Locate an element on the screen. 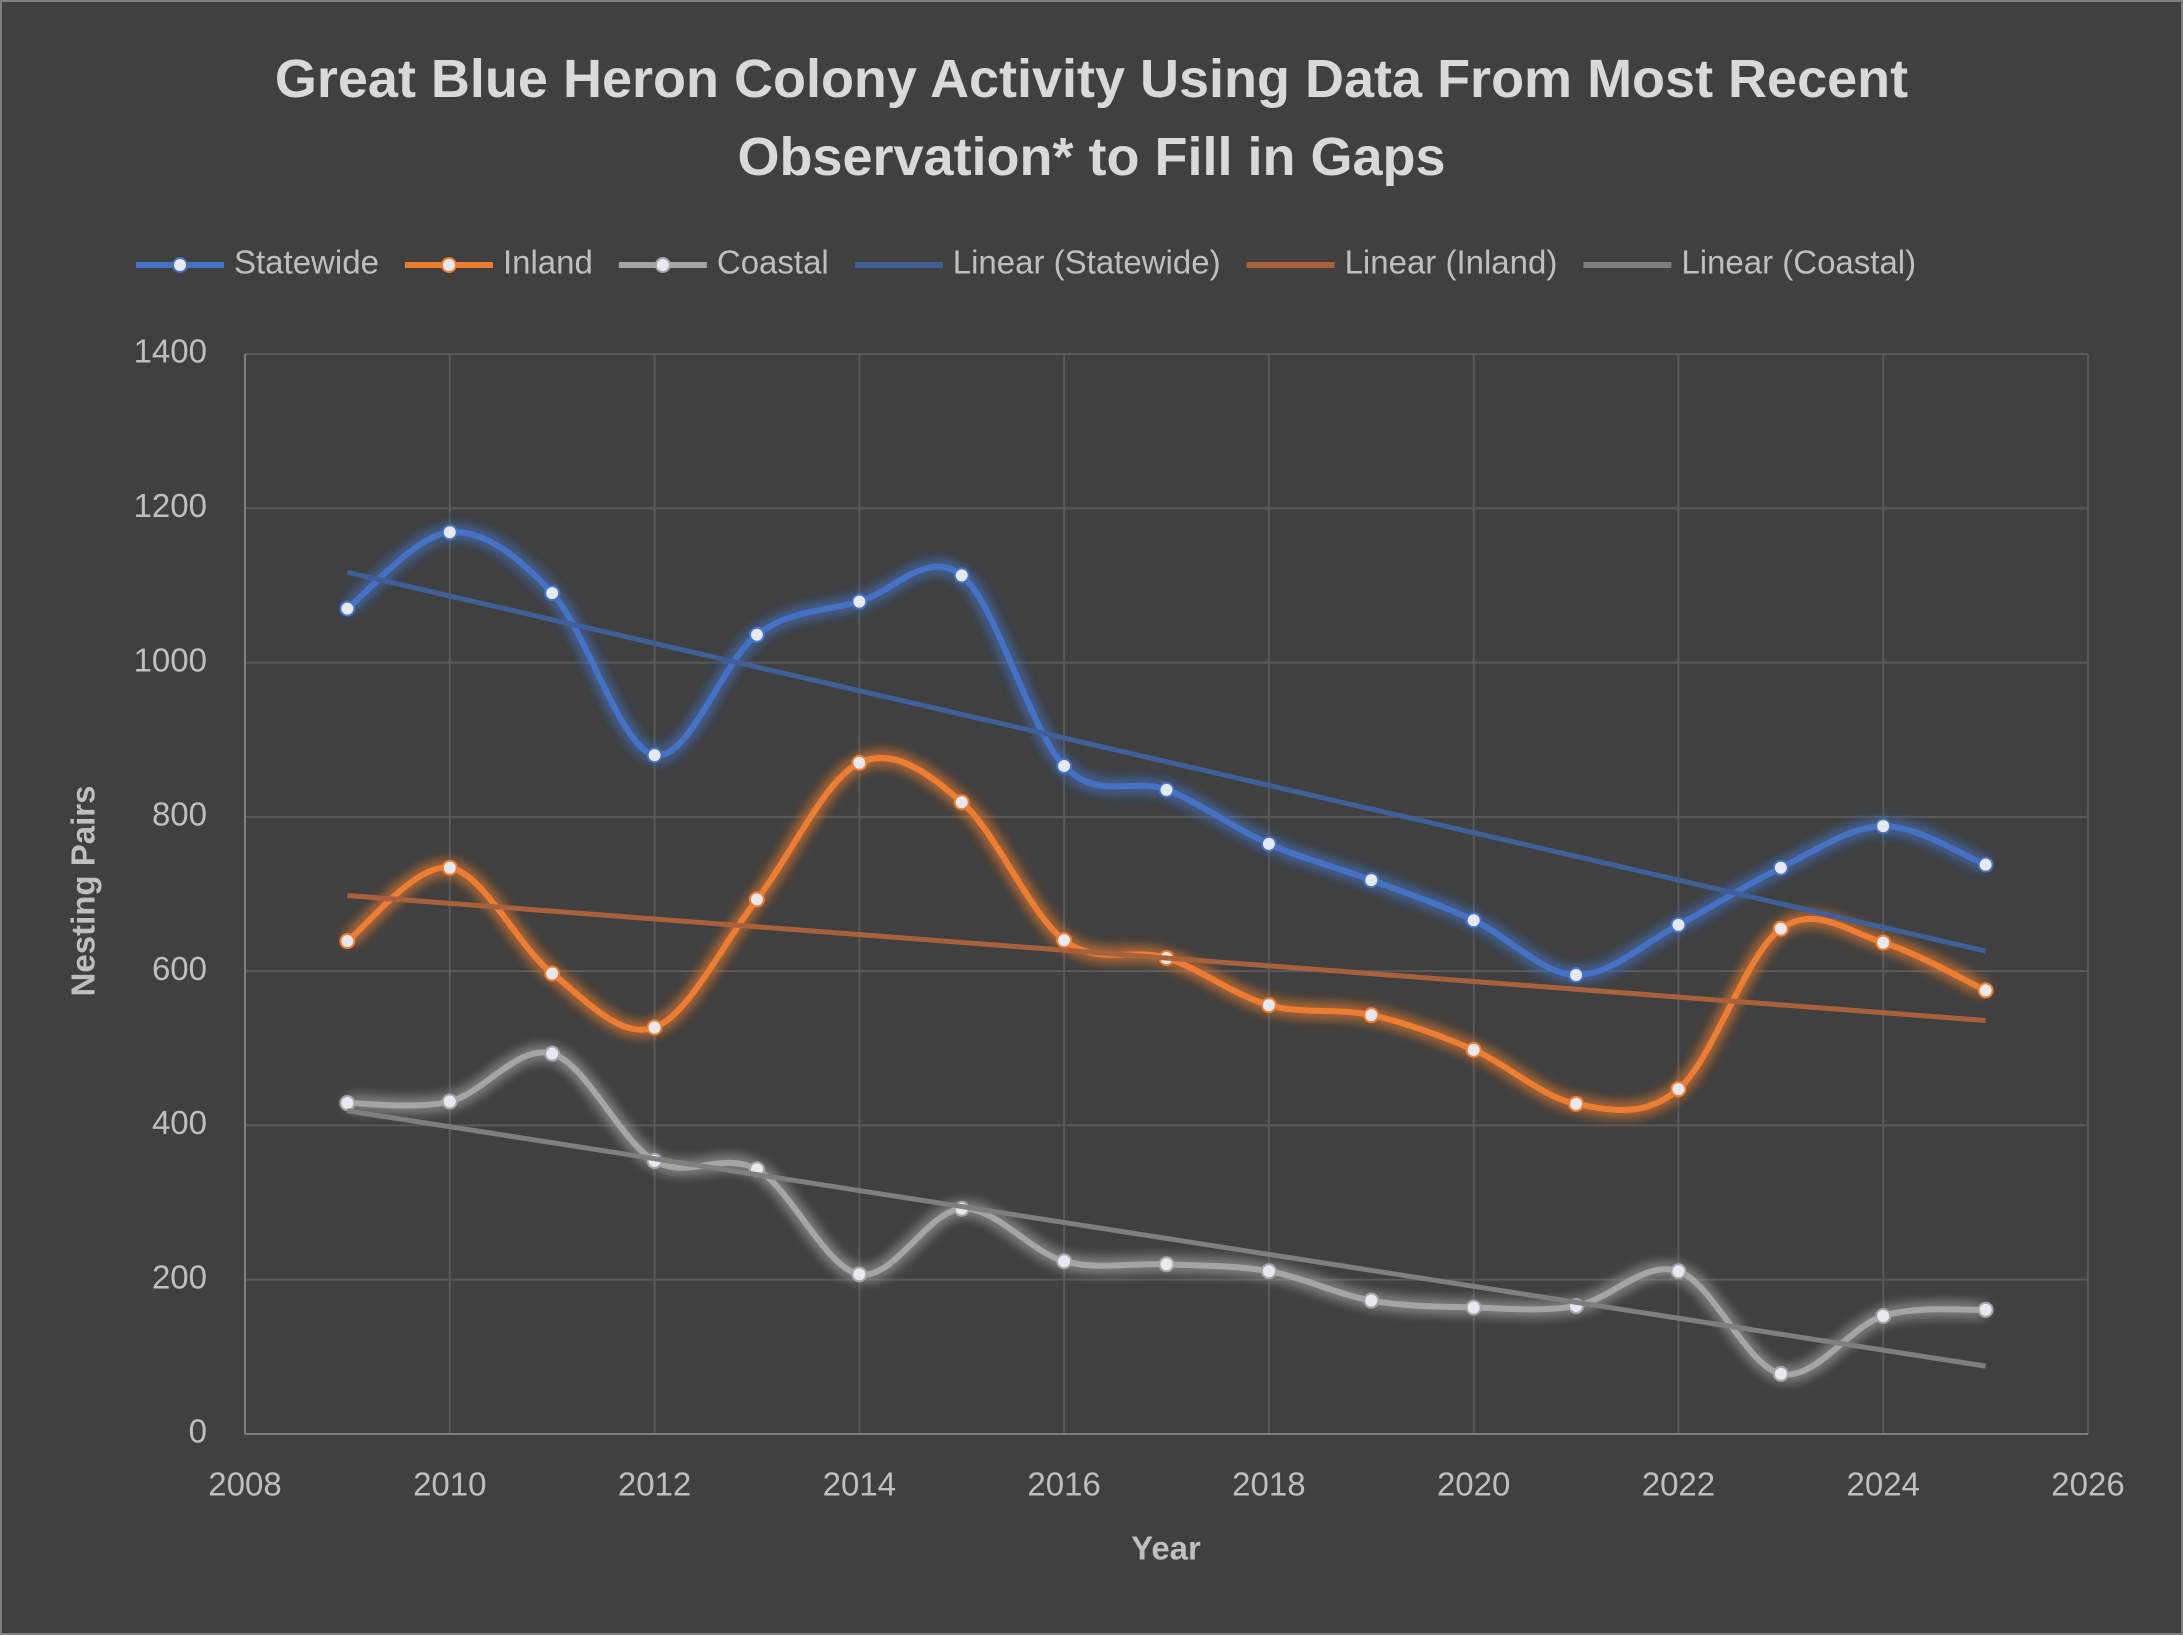 The image size is (2183, 1635). legend-label: Linear (Coastal) is located at coordinates (1798, 262).